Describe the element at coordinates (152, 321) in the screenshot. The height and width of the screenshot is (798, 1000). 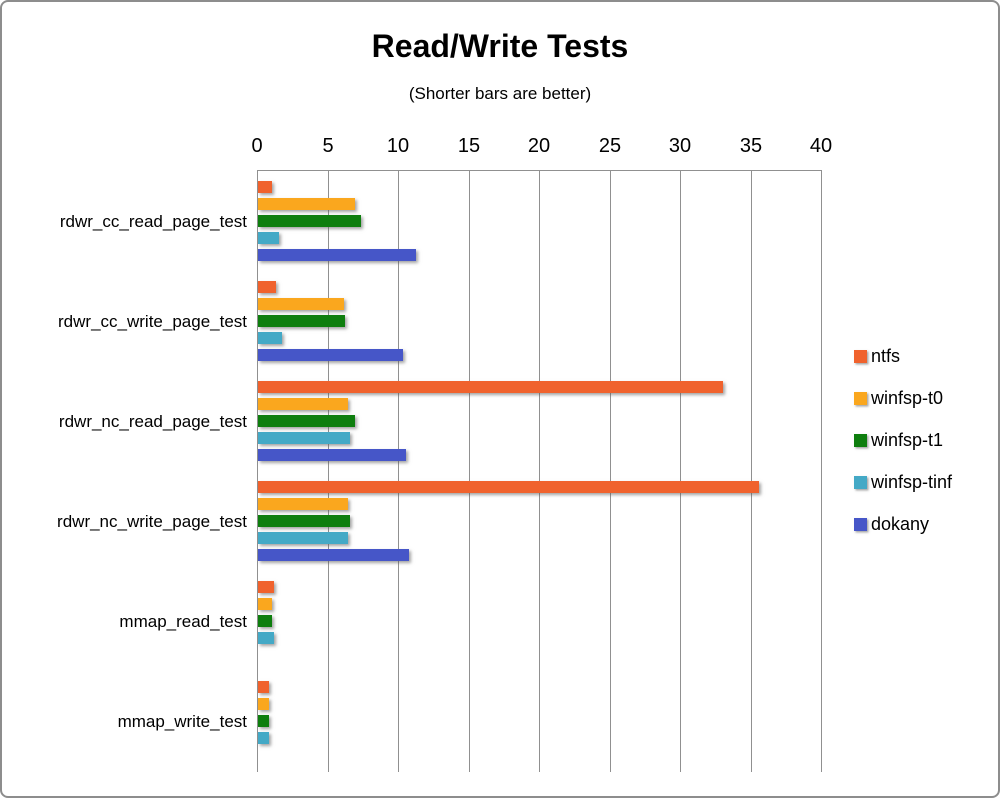
I see `category-label-rdwr_cc_write_page_test: rdwr_cc_write_page_test` at that location.